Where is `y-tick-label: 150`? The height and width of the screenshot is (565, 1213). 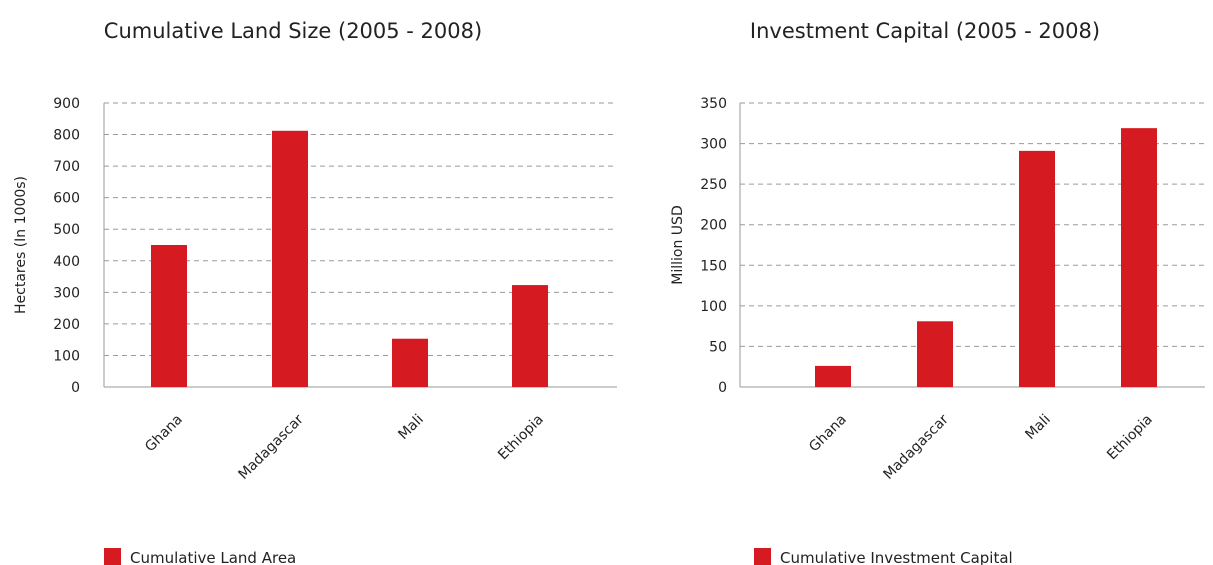 y-tick-label: 150 is located at coordinates (713, 266).